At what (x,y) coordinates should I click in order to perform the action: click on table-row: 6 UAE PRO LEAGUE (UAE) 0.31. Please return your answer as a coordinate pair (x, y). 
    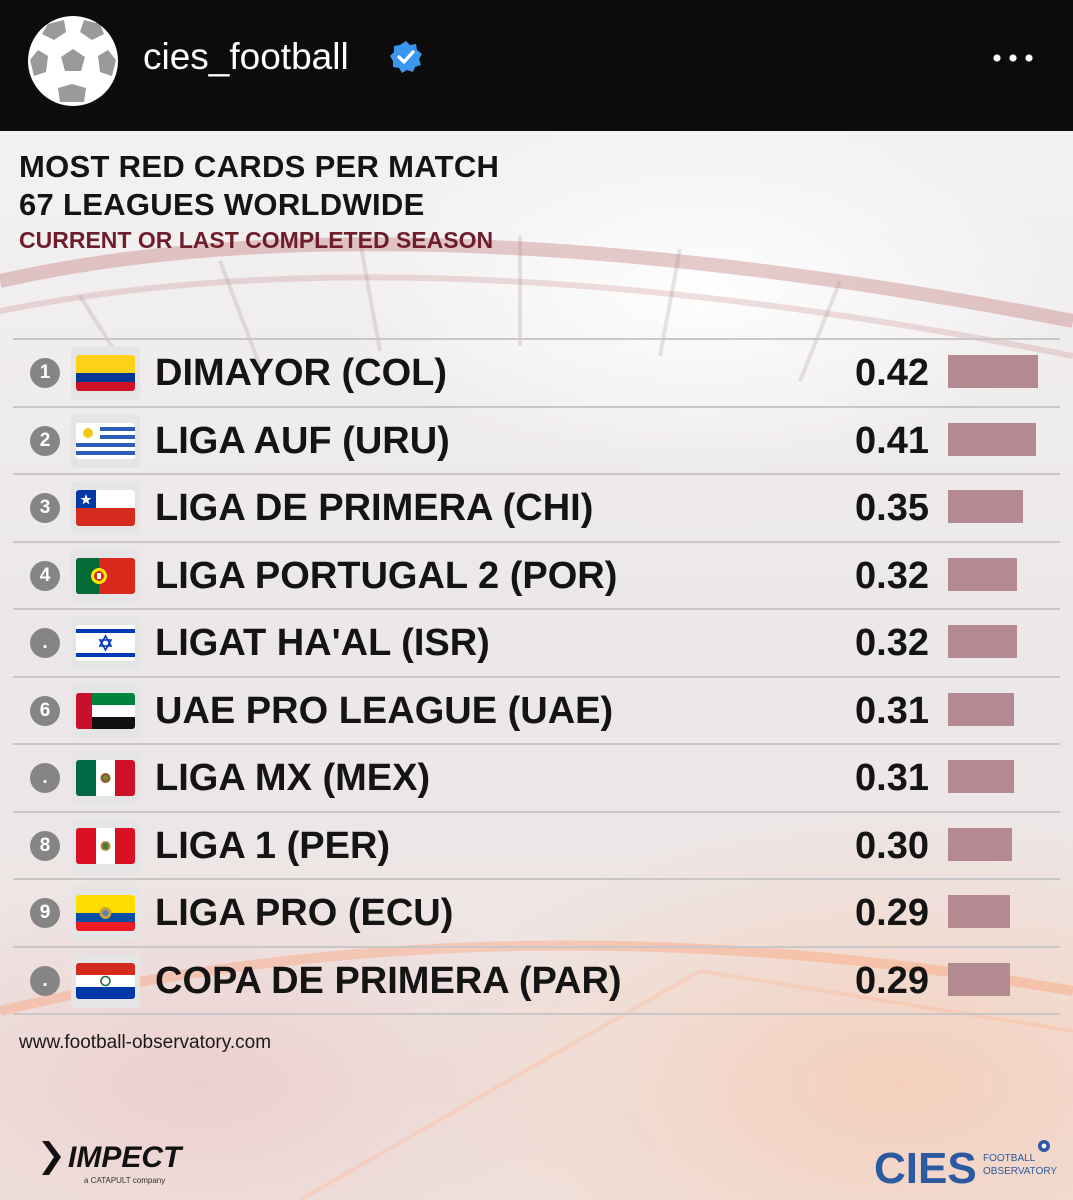
    Looking at the image, I should click on (536, 711).